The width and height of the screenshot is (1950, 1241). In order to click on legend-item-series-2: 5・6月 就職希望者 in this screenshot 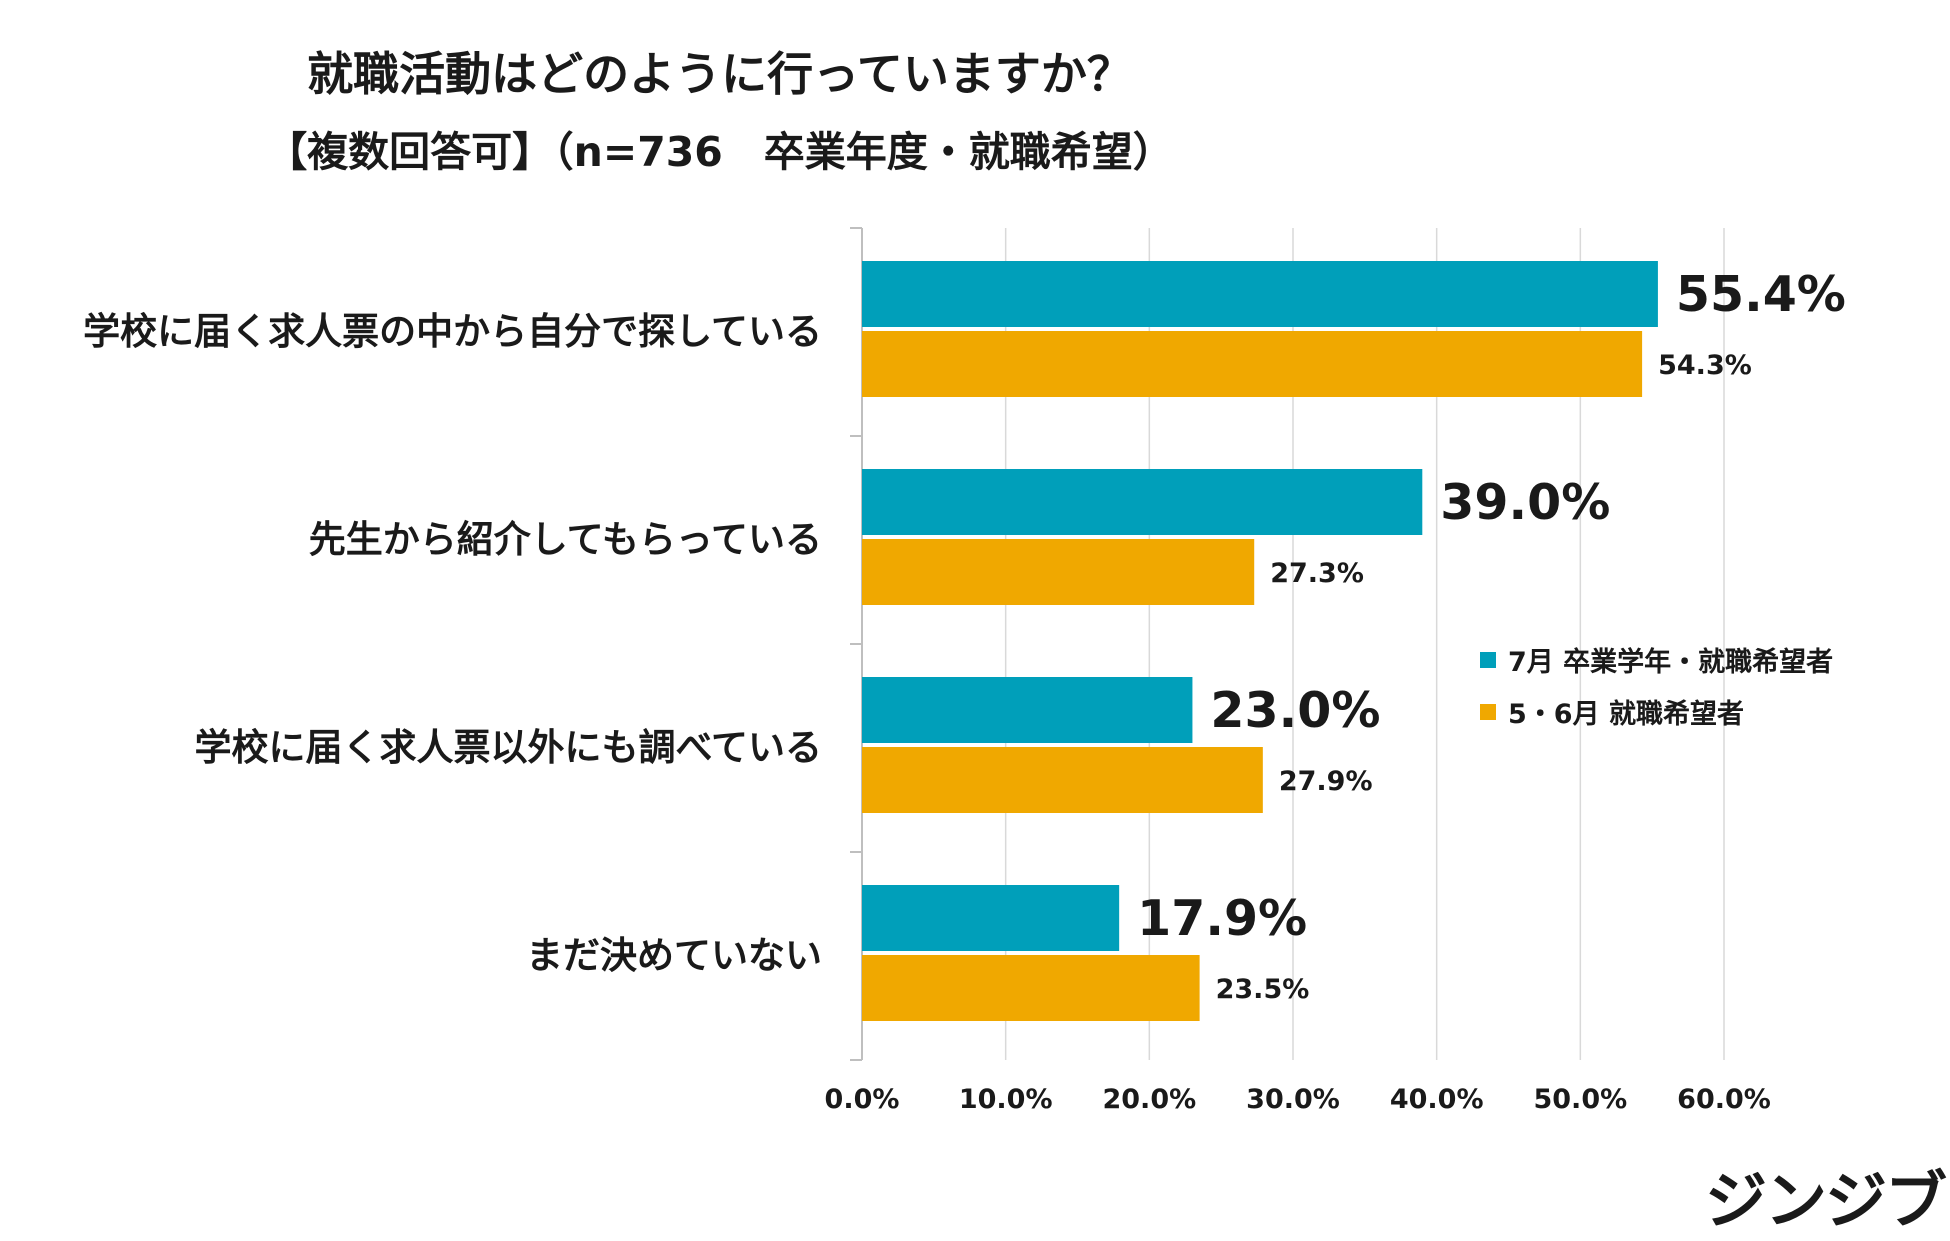, I will do `click(1612, 711)`.